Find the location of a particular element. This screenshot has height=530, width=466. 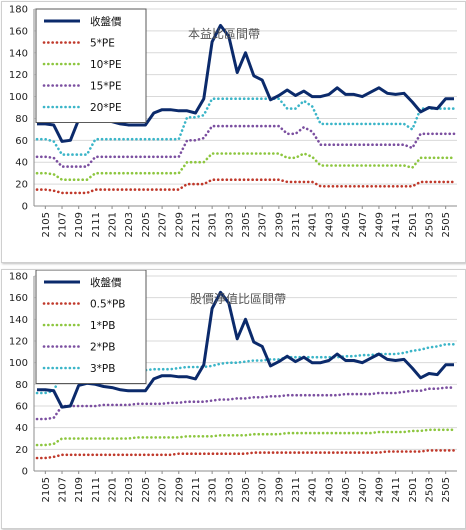

legend-label: 5*PE is located at coordinates (102, 44).